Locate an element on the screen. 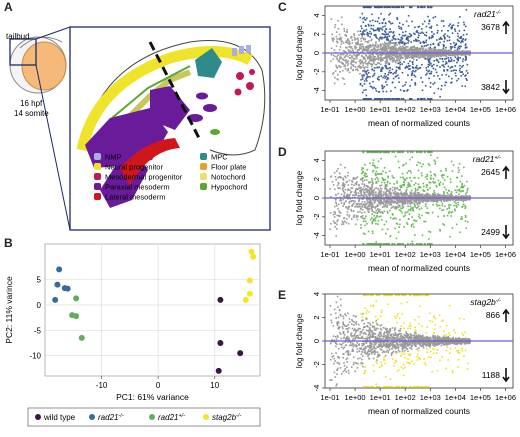 The image size is (520, 437). pca-xtick-0: -10 is located at coordinates (102, 385).